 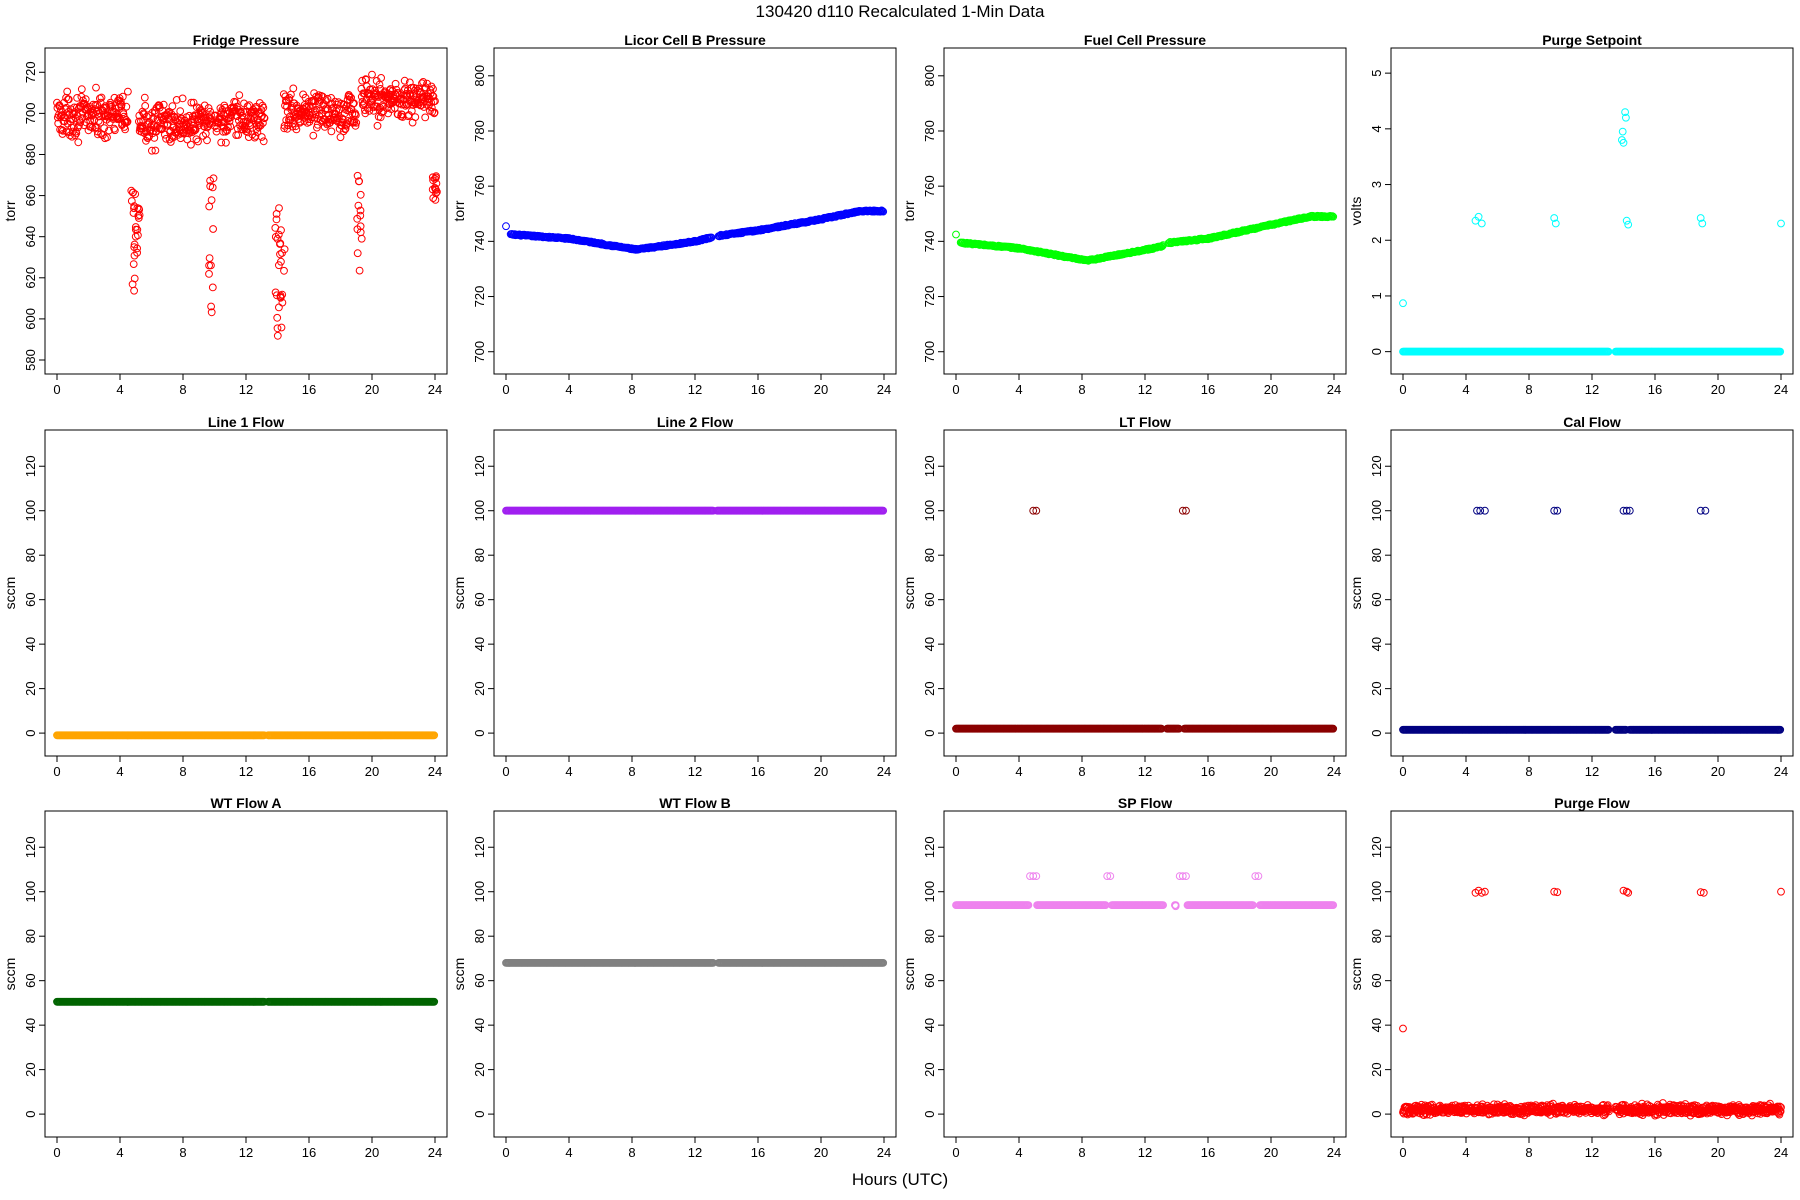 What do you see at coordinates (695, 593) in the screenshot?
I see `plot-frame` at bounding box center [695, 593].